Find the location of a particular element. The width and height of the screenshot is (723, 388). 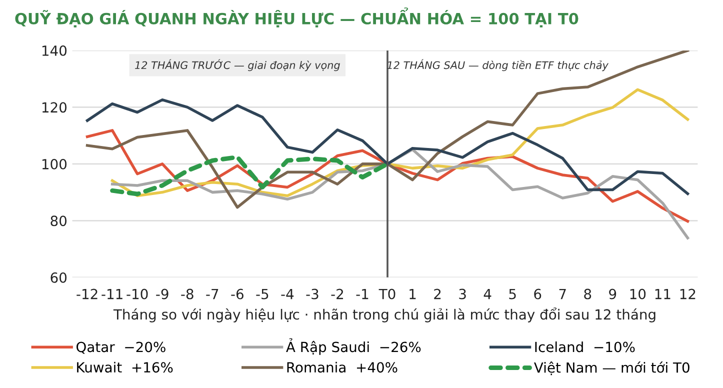

y-tick-label: 60 is located at coordinates (58, 277).